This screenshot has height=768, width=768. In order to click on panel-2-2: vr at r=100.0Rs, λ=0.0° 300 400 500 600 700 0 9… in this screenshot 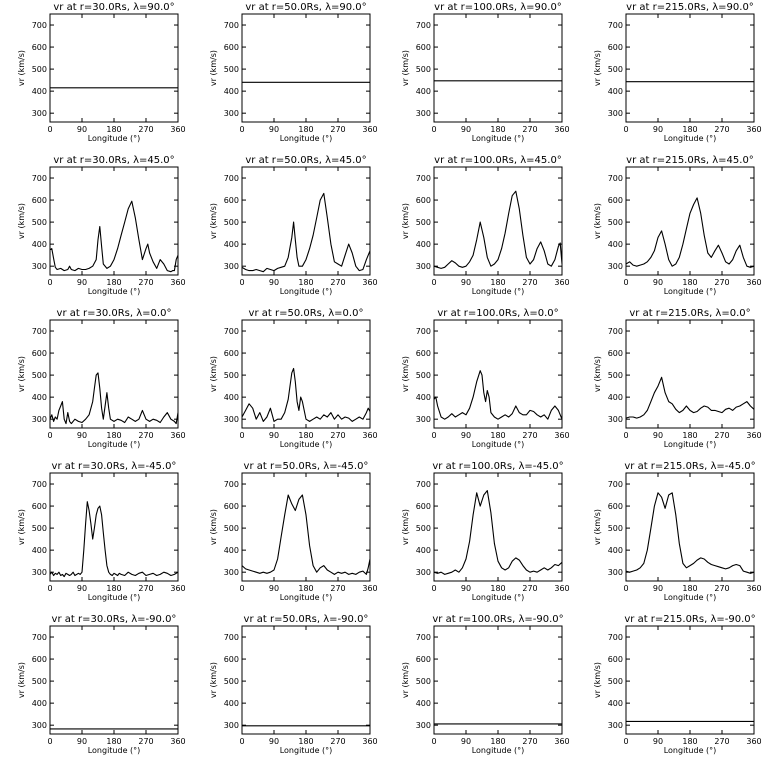, I will do `click(485, 378)`.